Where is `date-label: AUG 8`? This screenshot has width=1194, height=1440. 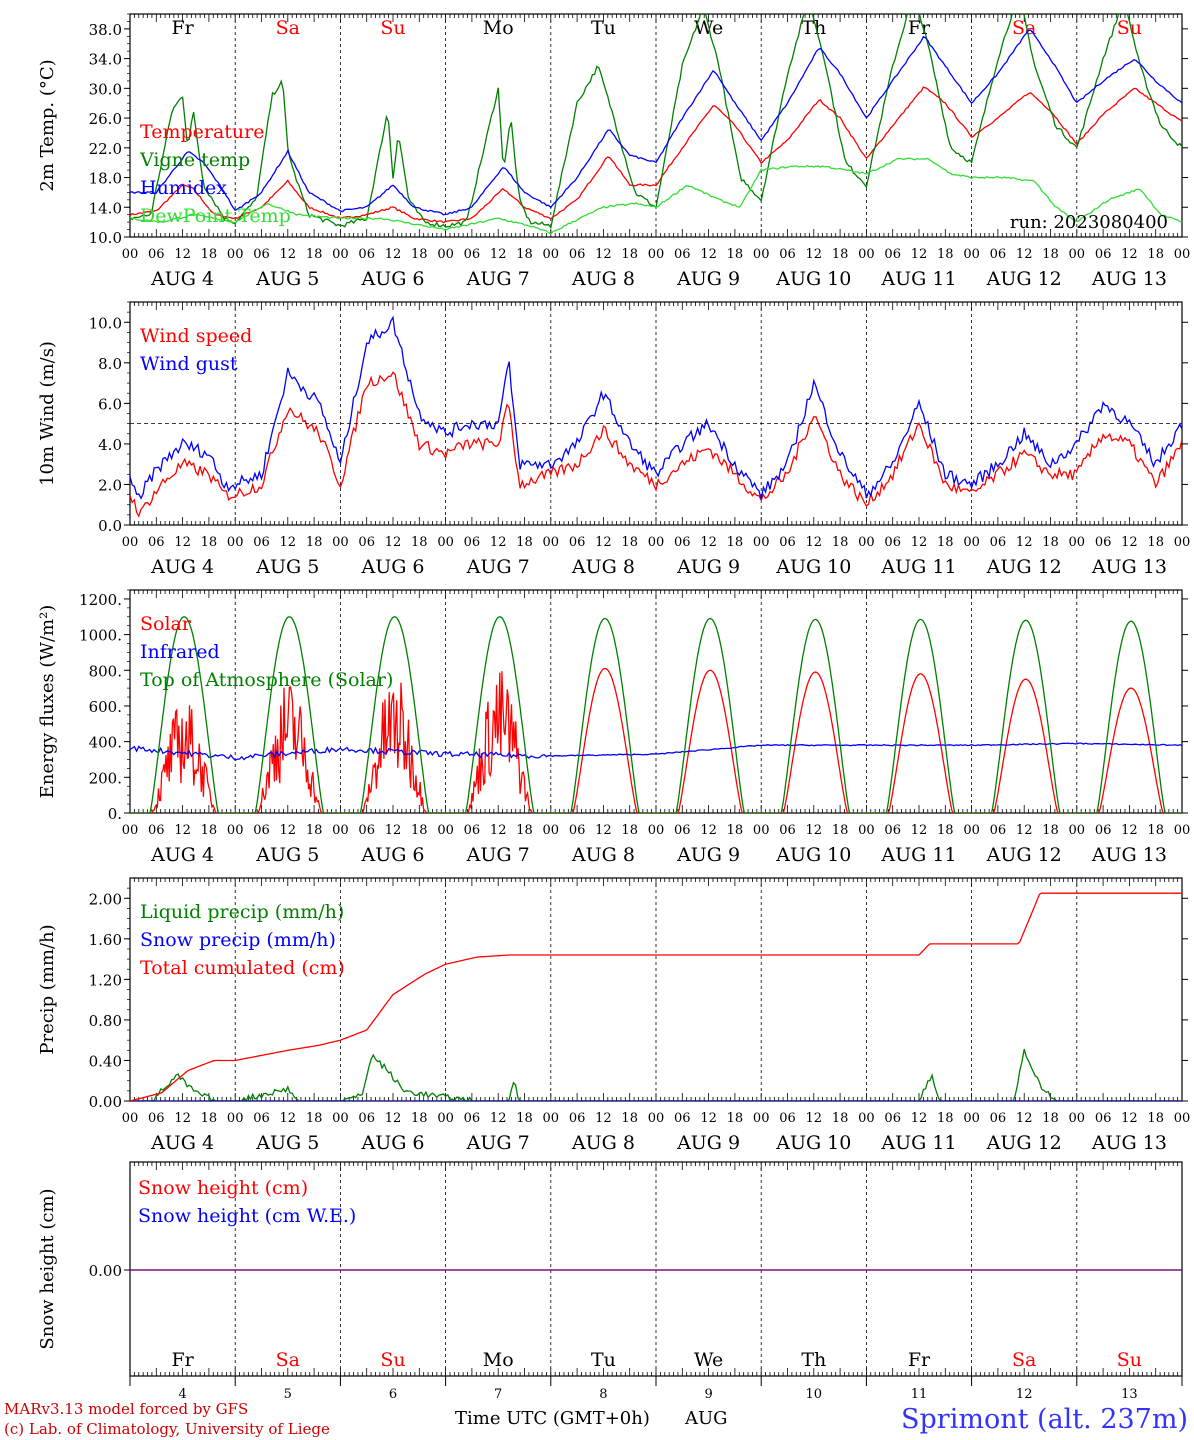
date-label: AUG 8 is located at coordinates (603, 1143).